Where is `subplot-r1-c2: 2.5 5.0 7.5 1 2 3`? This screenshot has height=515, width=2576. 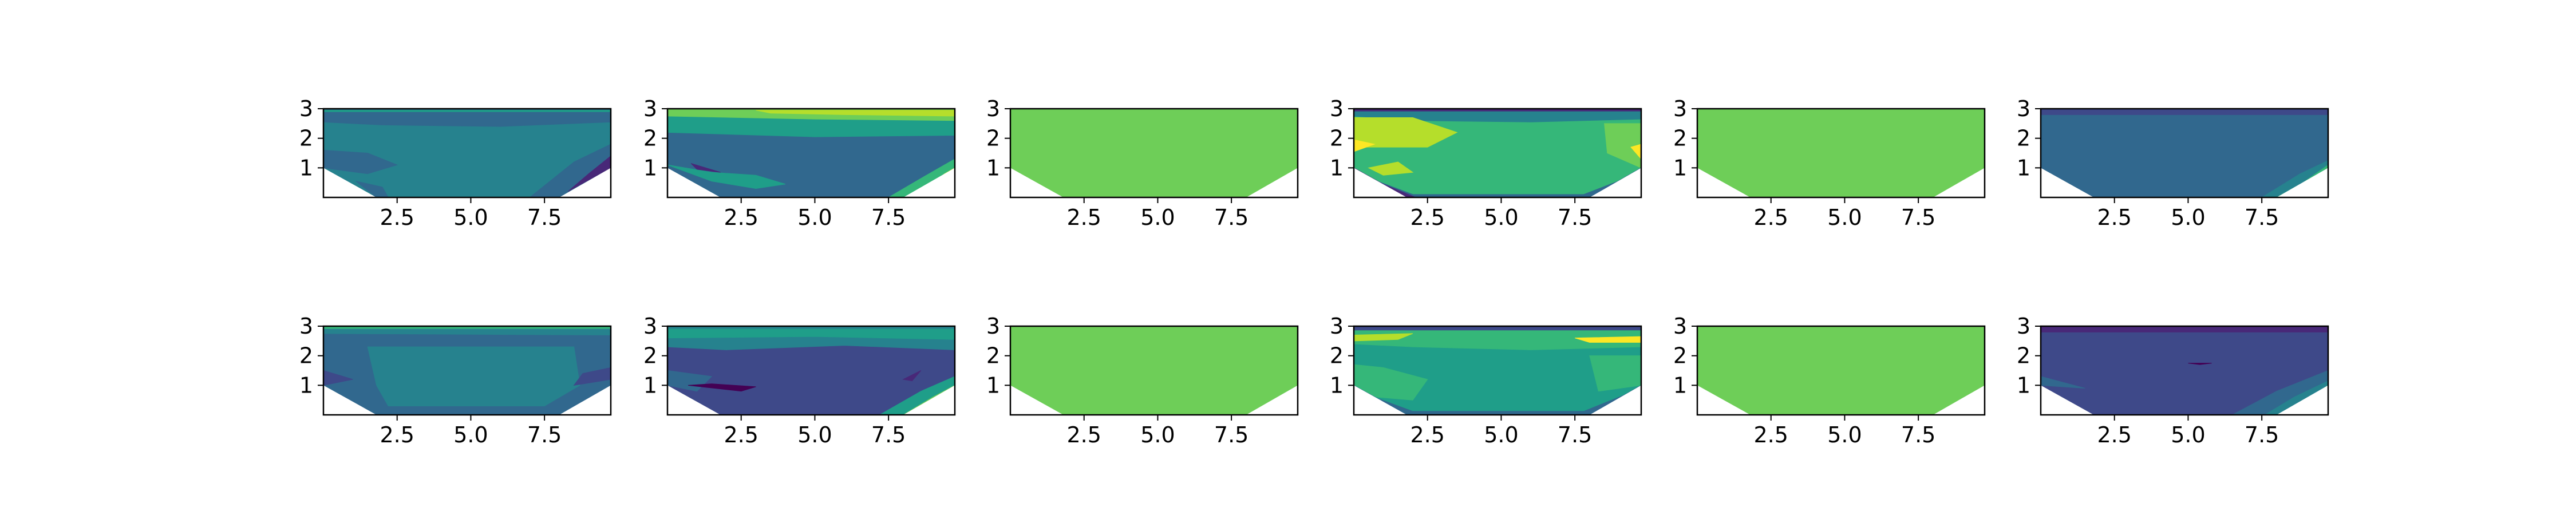 subplot-r1-c2: 2.5 5.0 7.5 1 2 3 is located at coordinates (799, 163).